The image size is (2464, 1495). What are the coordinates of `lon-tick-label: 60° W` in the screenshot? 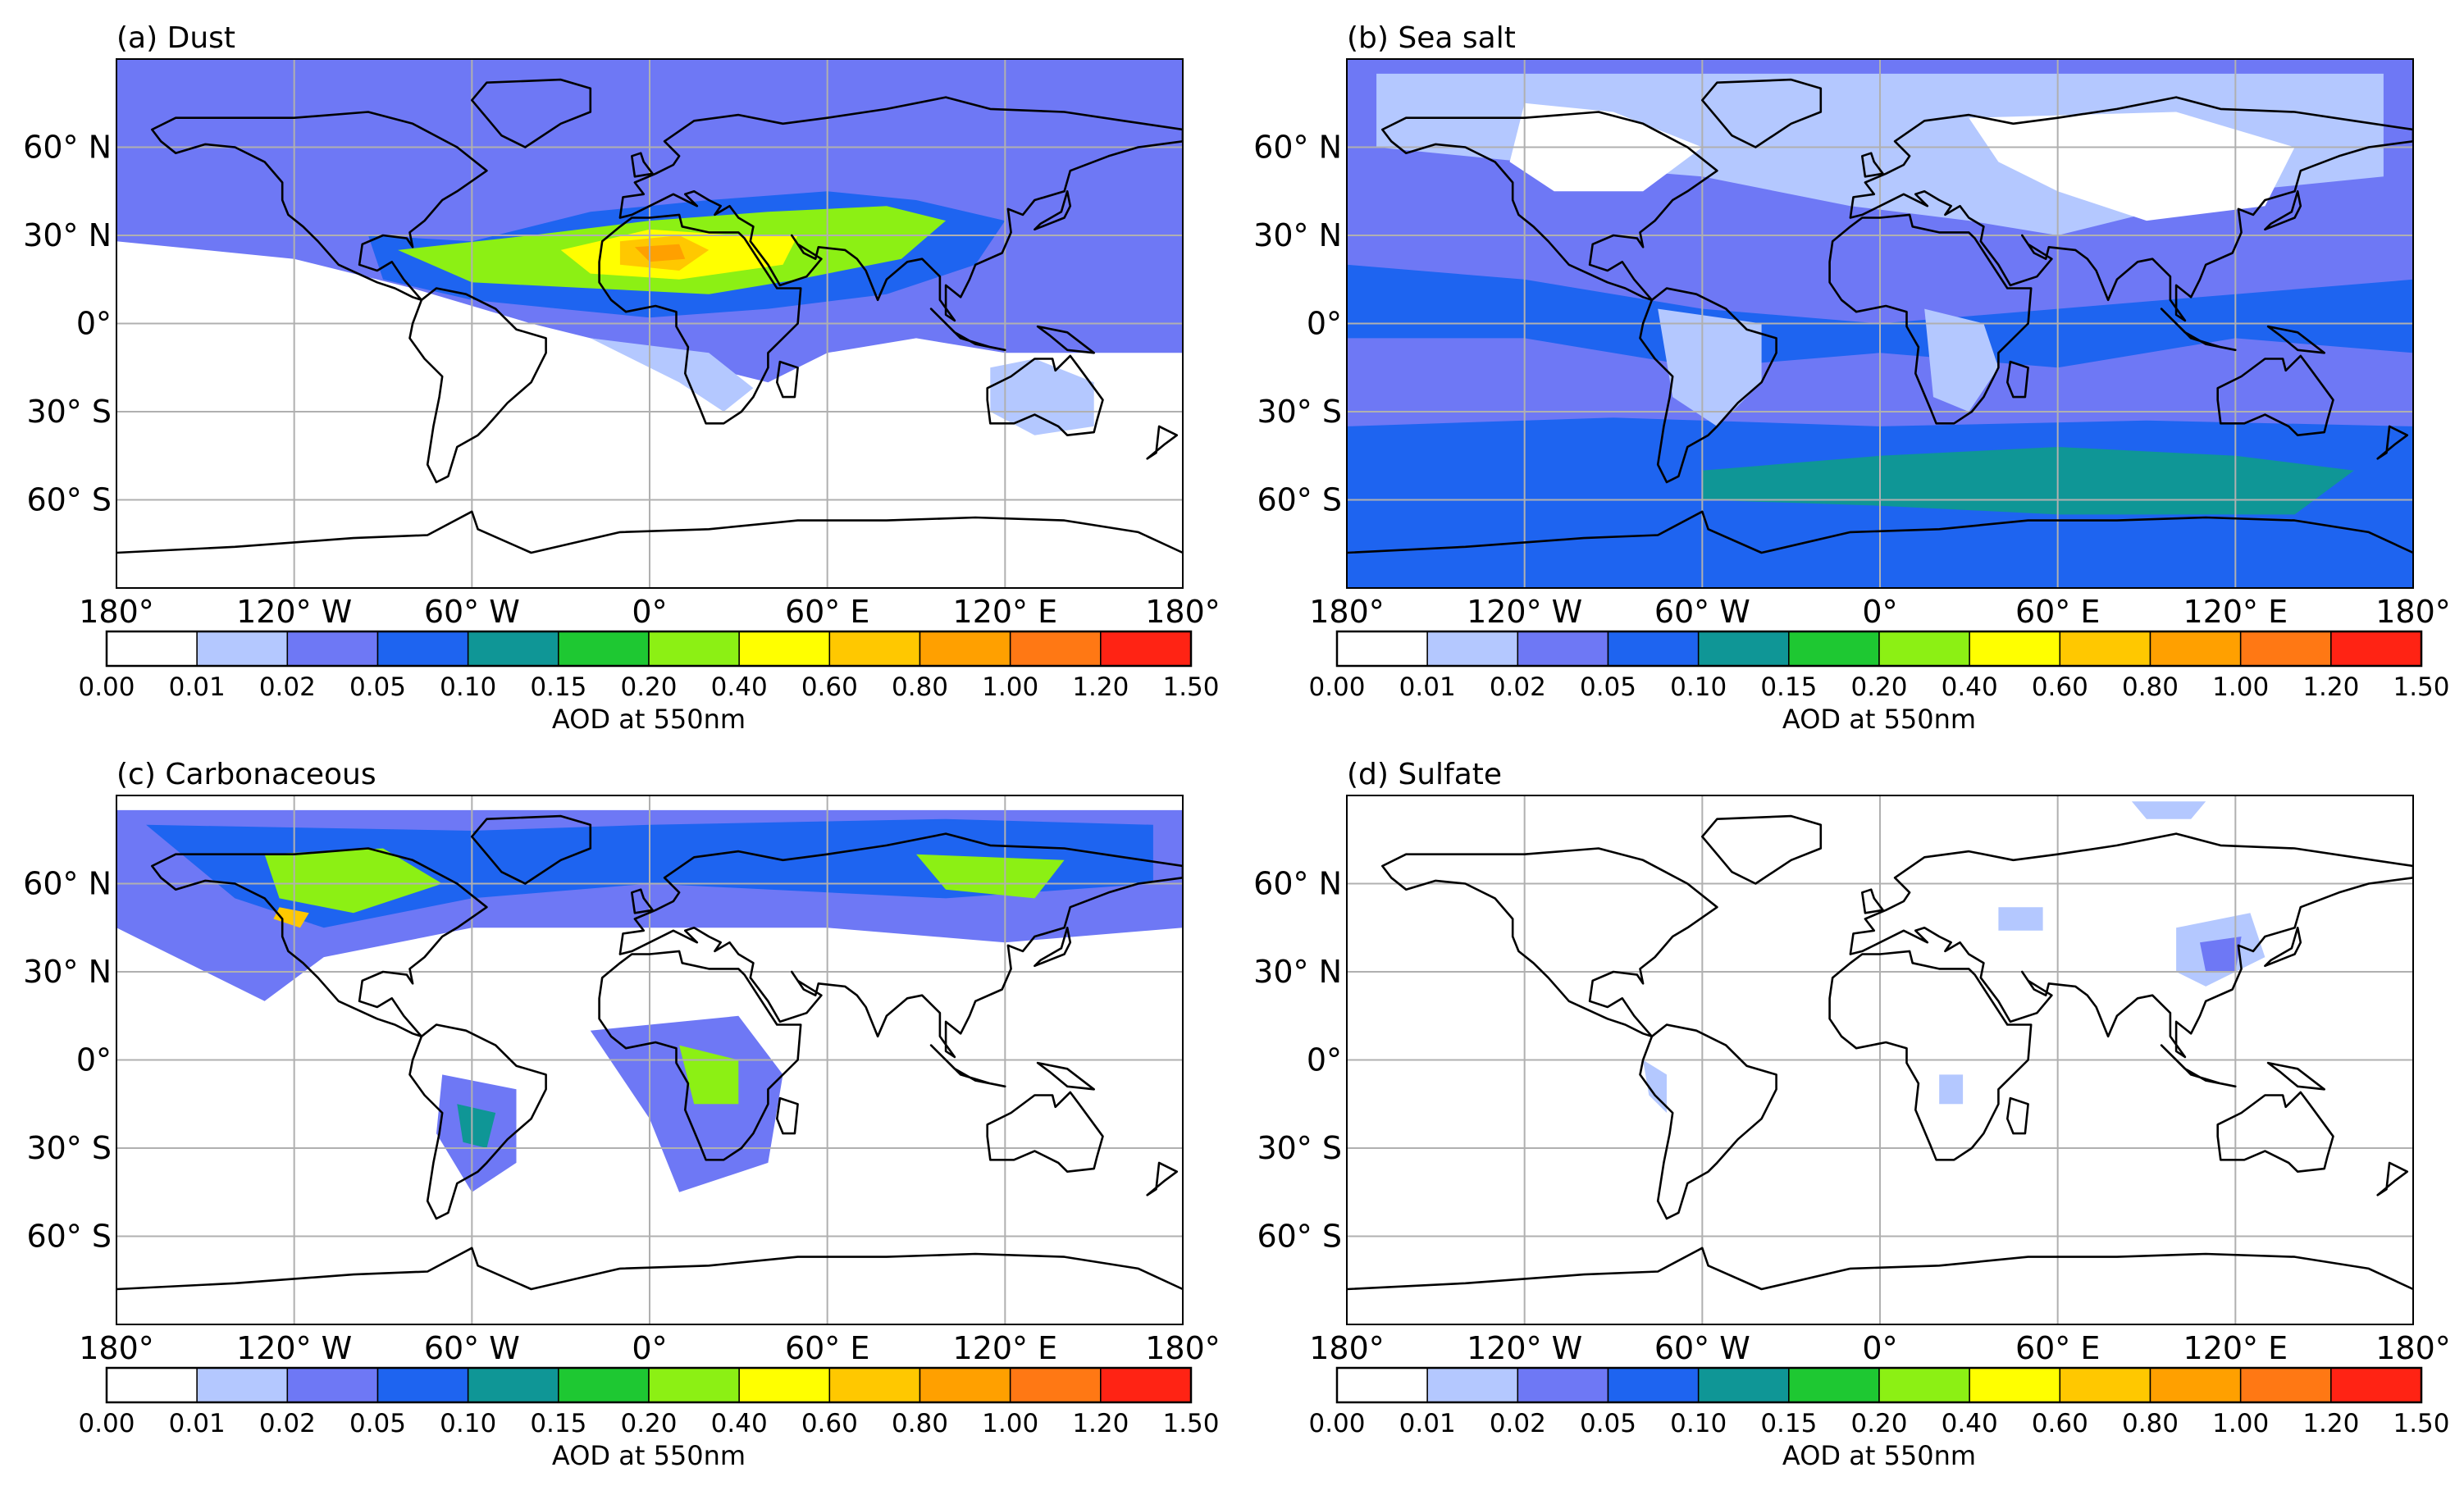 It's located at (472, 1348).